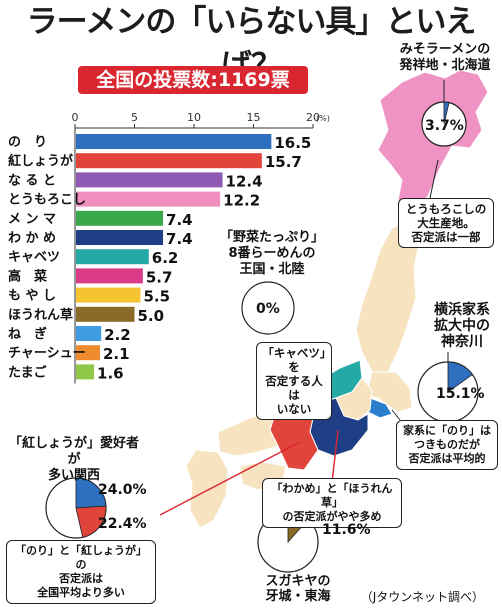 Image resolution: width=502 pixels, height=611 pixels. What do you see at coordinates (323, 118) in the screenshot?
I see `x-axis-unit: (%)` at bounding box center [323, 118].